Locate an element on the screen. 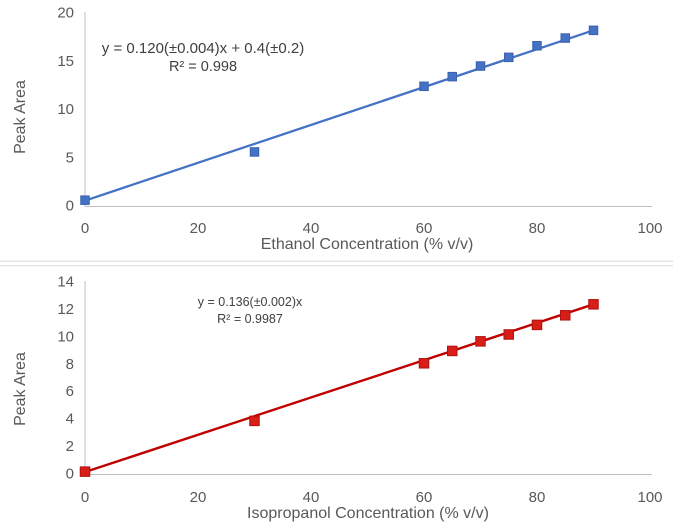 This screenshot has width=673, height=524. y-tick-label: 2 is located at coordinates (70, 446).